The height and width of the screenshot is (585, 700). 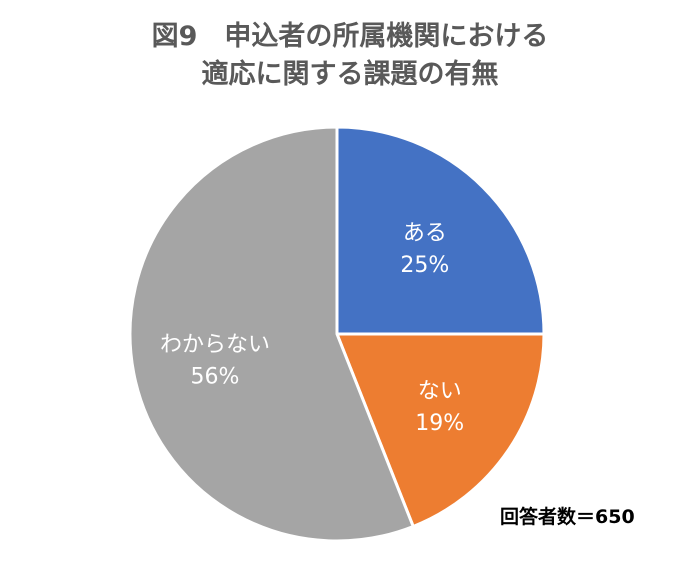 What do you see at coordinates (567, 517) in the screenshot?
I see `respondent-count-note: 回答者数＝650` at bounding box center [567, 517].